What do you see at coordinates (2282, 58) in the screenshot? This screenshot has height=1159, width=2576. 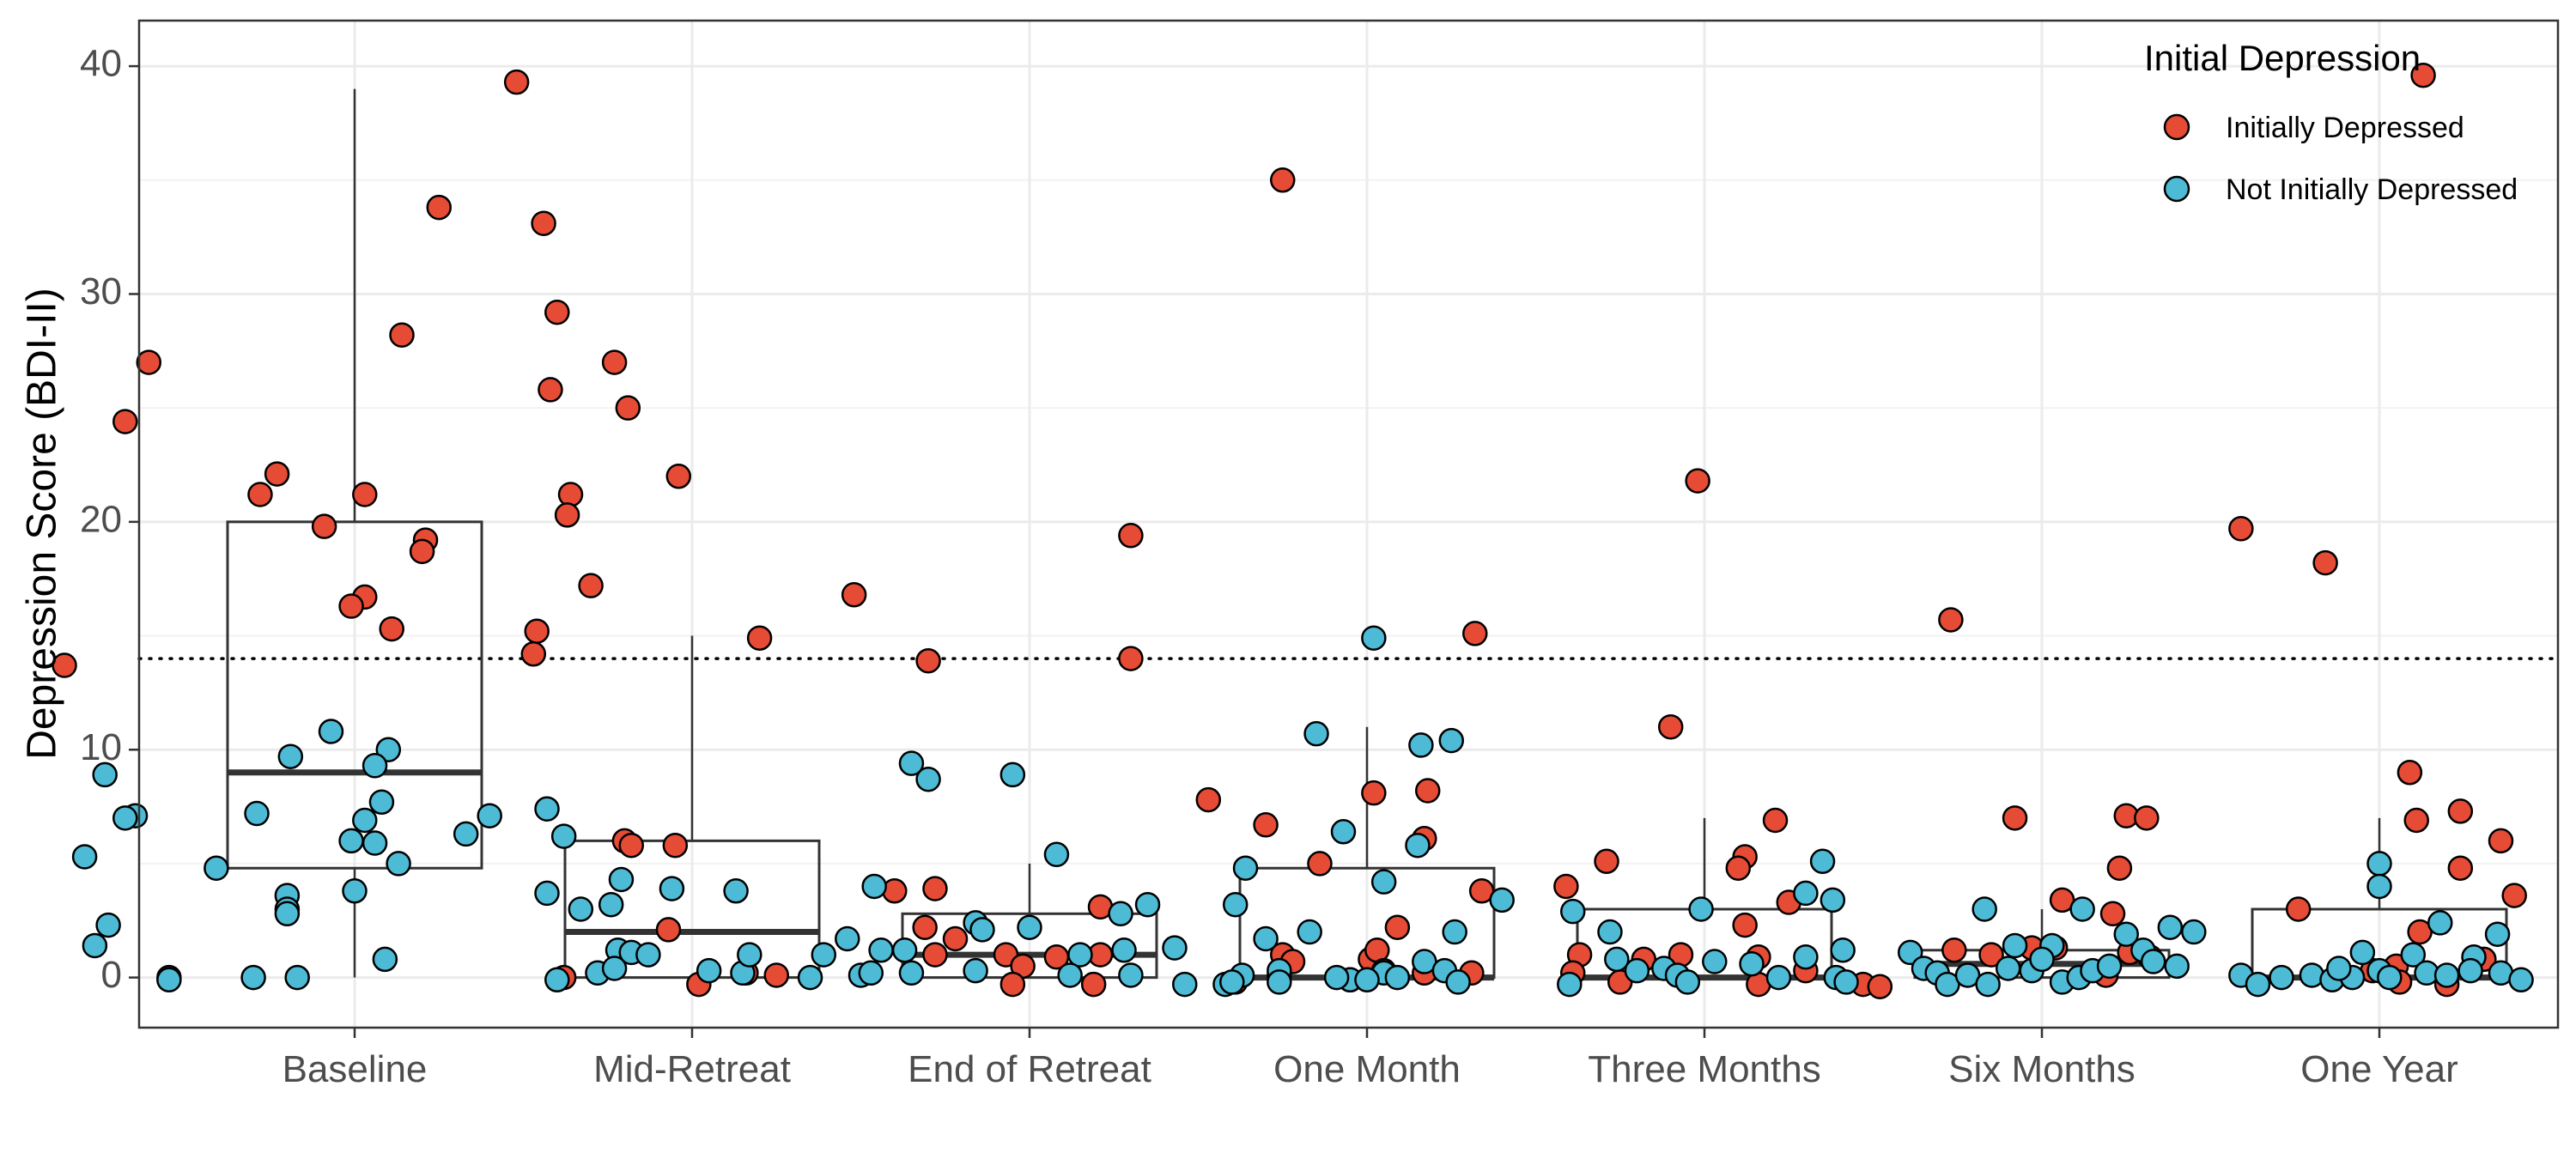 I see `legend-title: Initial Depression` at bounding box center [2282, 58].